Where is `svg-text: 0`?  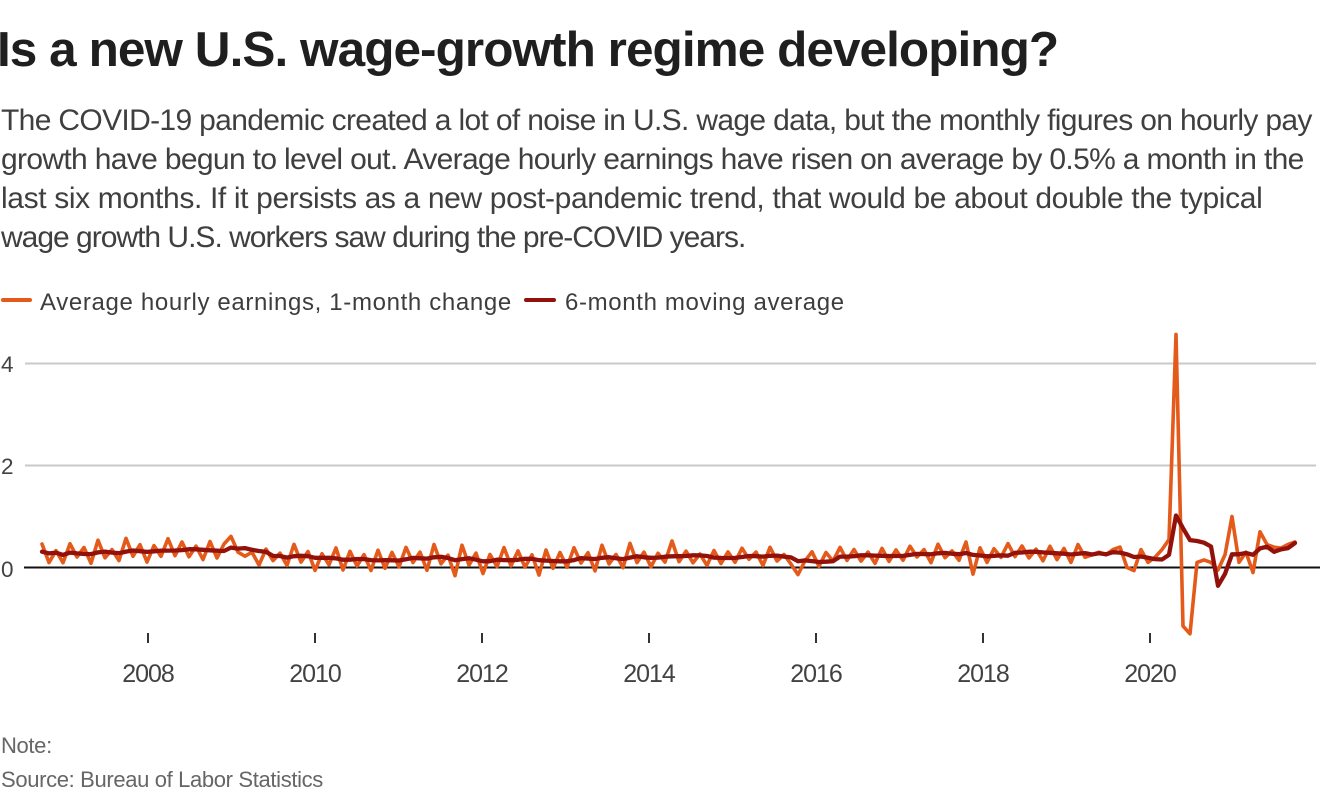 svg-text: 0 is located at coordinates (7, 569).